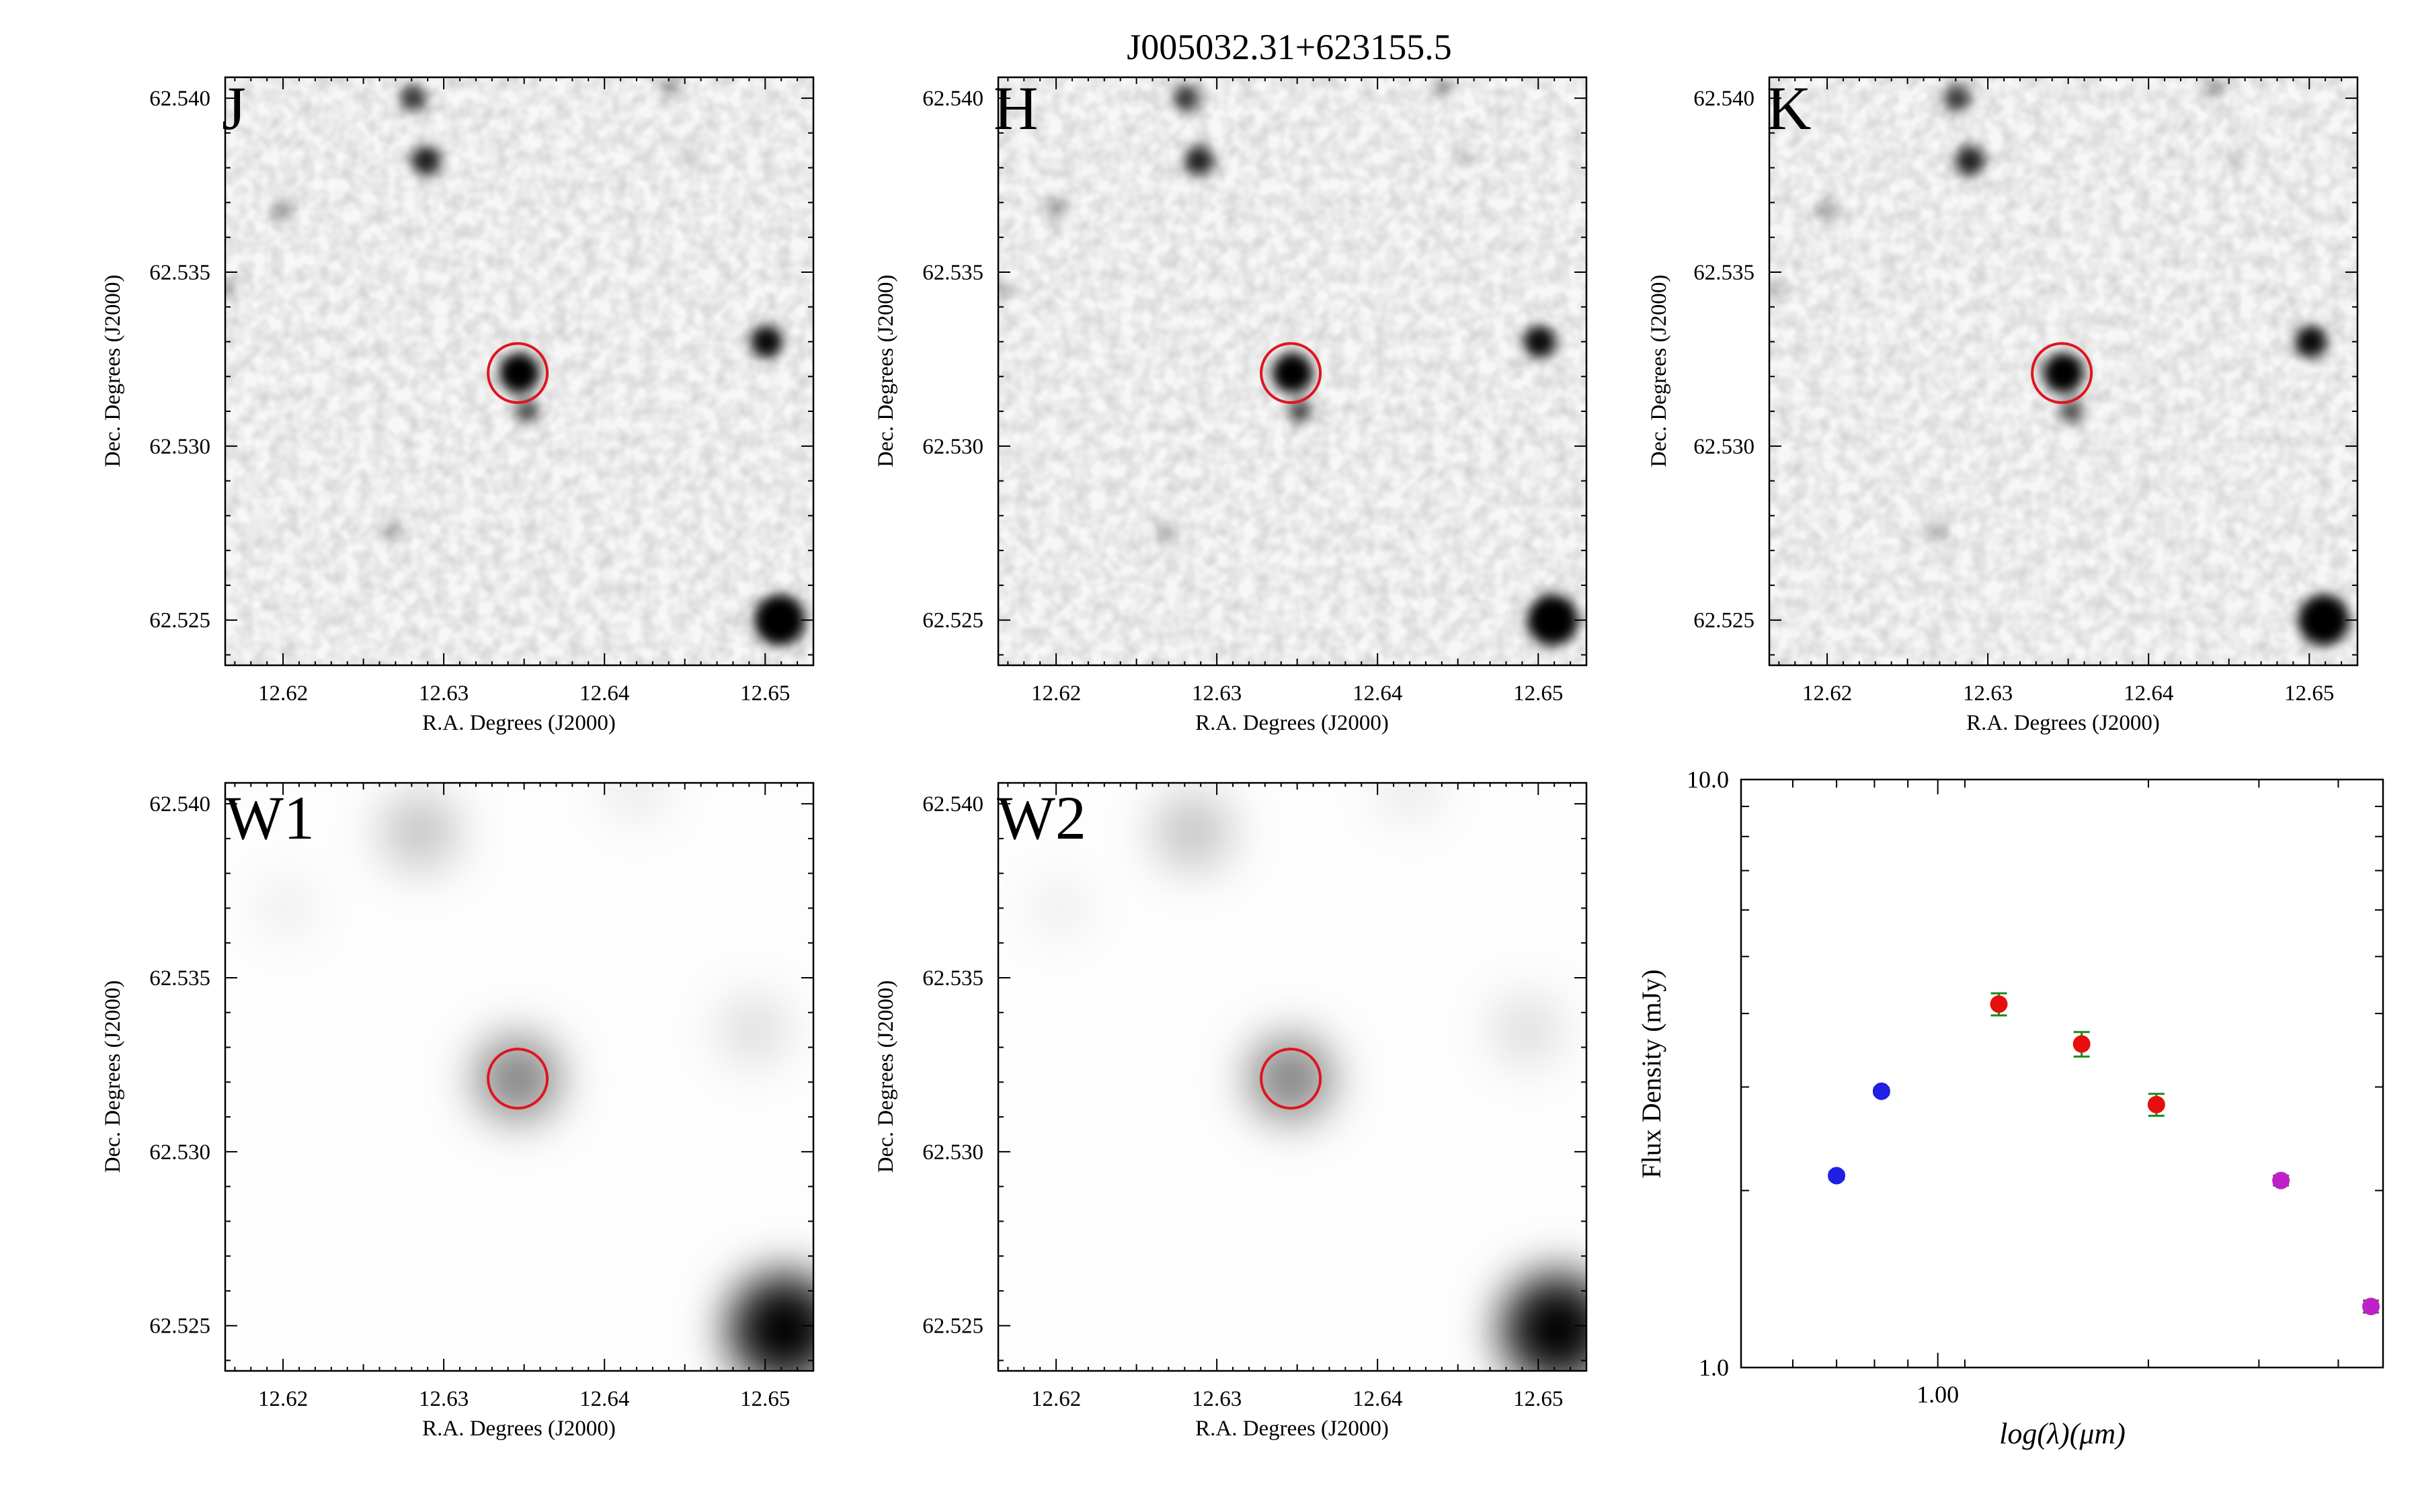 The image size is (2420, 1512). What do you see at coordinates (1714, 1367) in the screenshot?
I see `sed-y-tick-label: 1.0` at bounding box center [1714, 1367].